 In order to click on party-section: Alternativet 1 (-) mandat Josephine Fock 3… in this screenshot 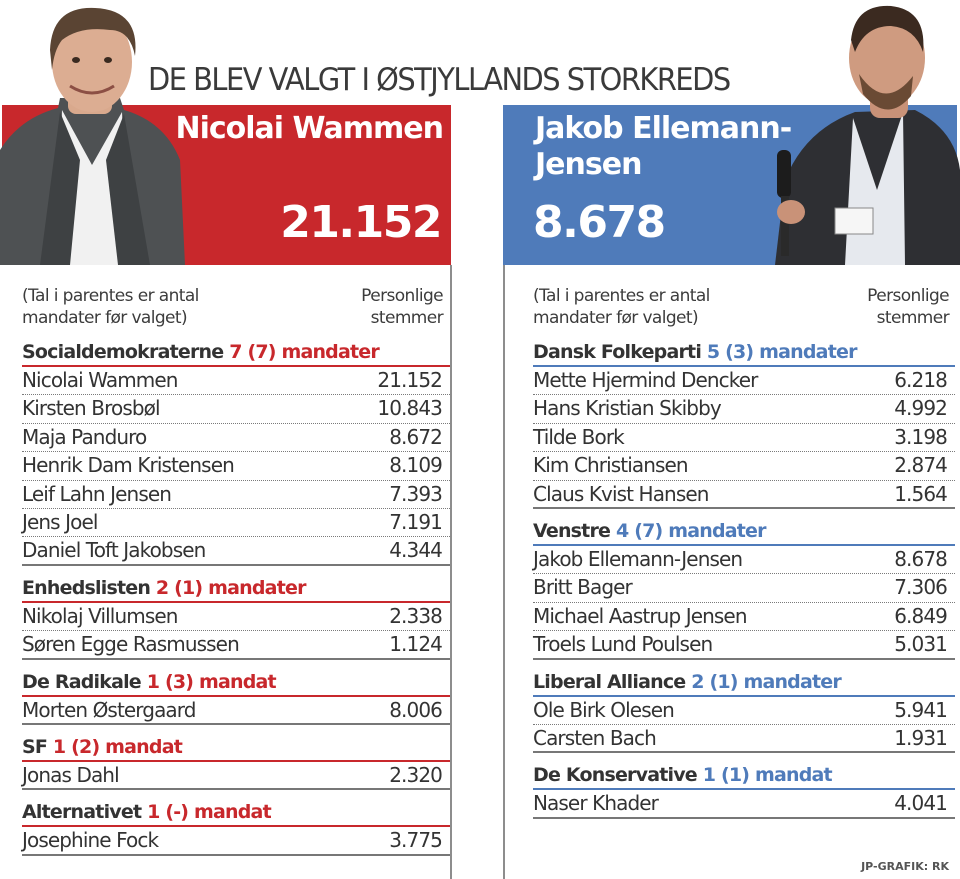, I will do `click(236, 828)`.